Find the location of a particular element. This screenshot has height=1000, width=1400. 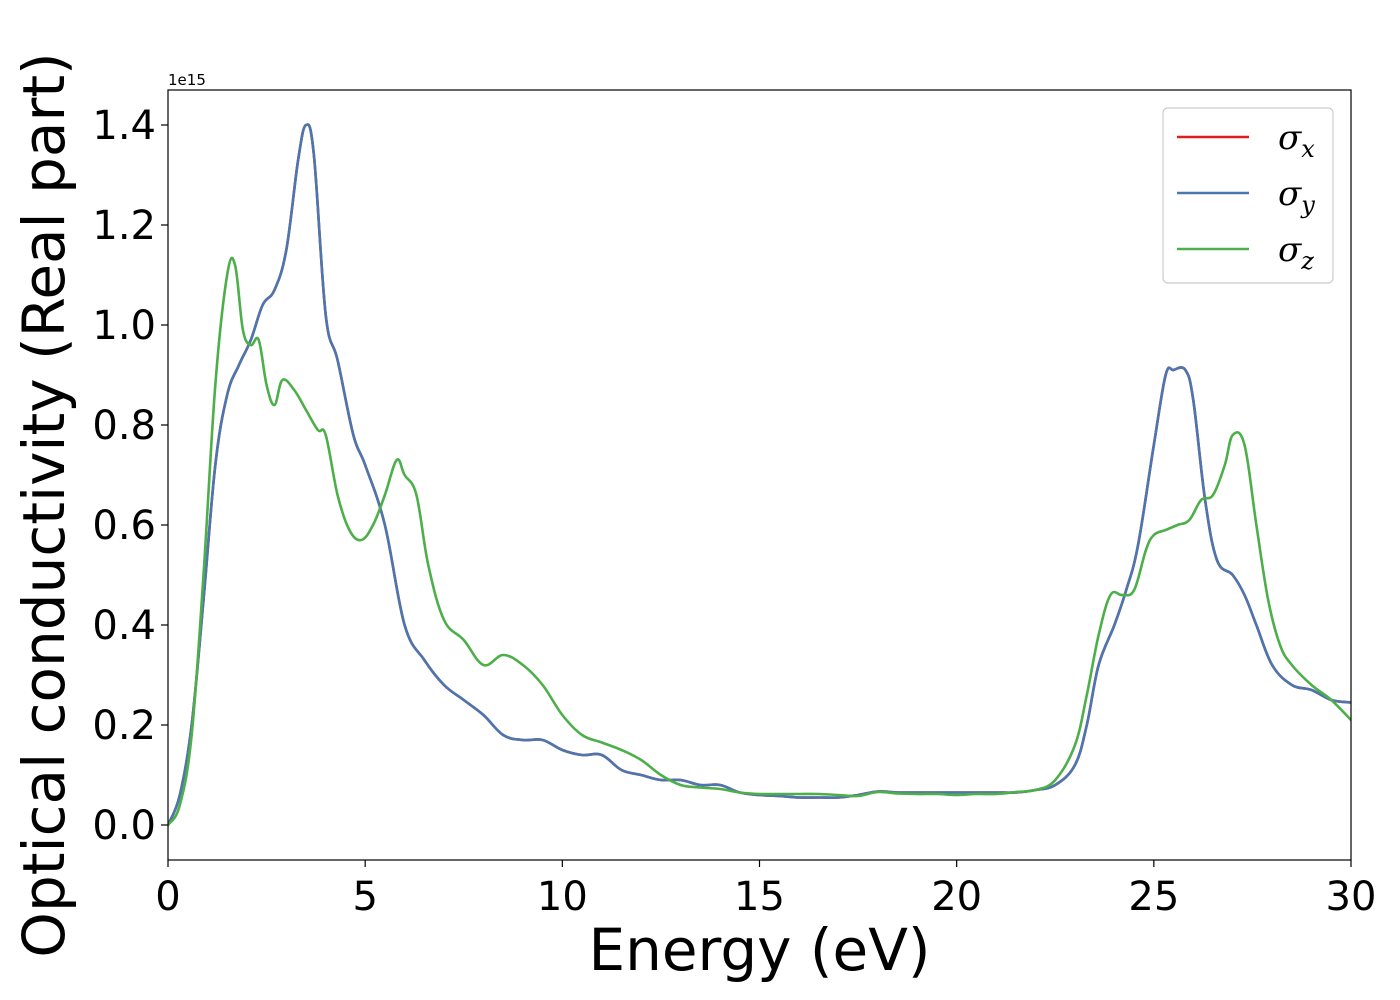

x-tick-label: 30 is located at coordinates (1351, 897).